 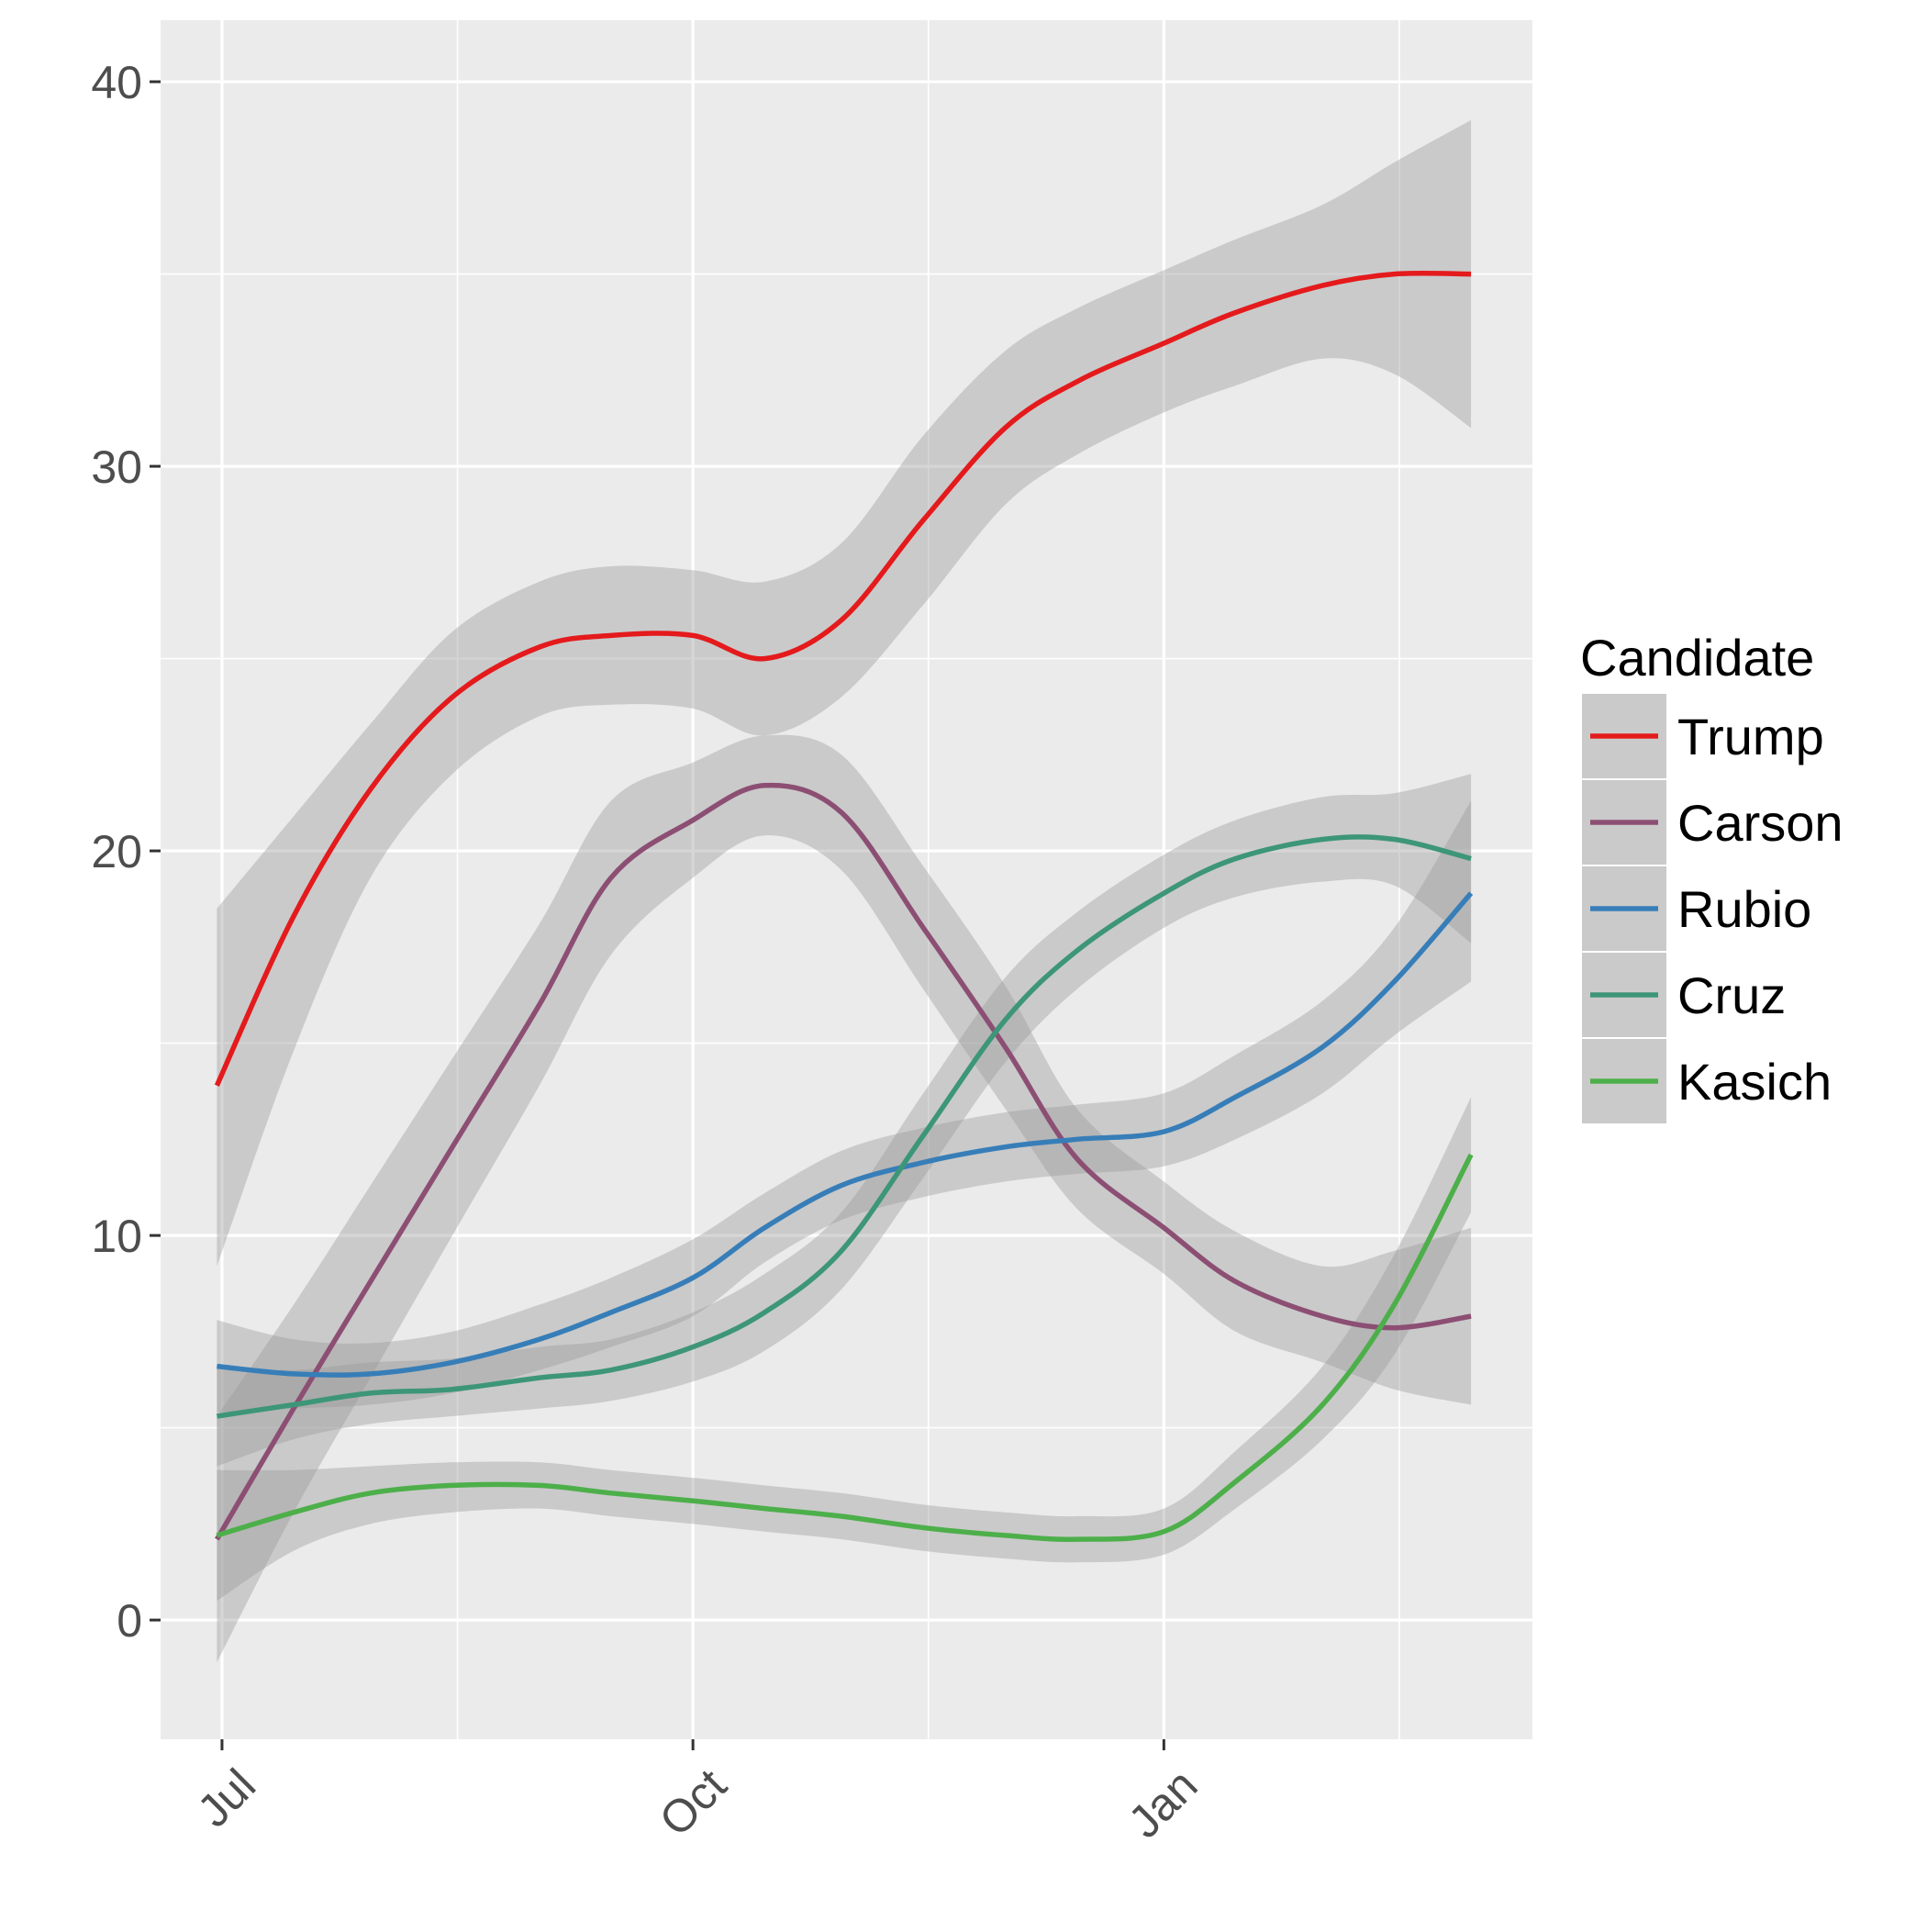 I want to click on legend-title: Candidate, so click(x=1697, y=658).